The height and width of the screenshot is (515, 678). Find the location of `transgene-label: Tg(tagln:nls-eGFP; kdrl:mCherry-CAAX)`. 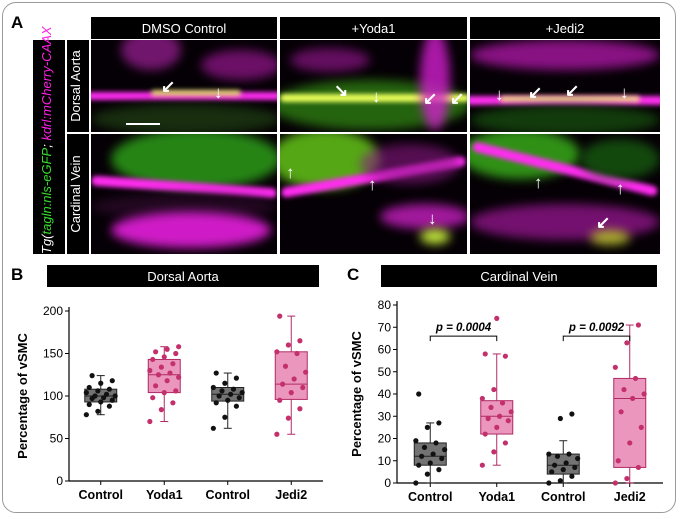

transgene-label: Tg(tagln:nls-eGFP; kdrl:mCherry-CAAX) is located at coordinates (46, 138).